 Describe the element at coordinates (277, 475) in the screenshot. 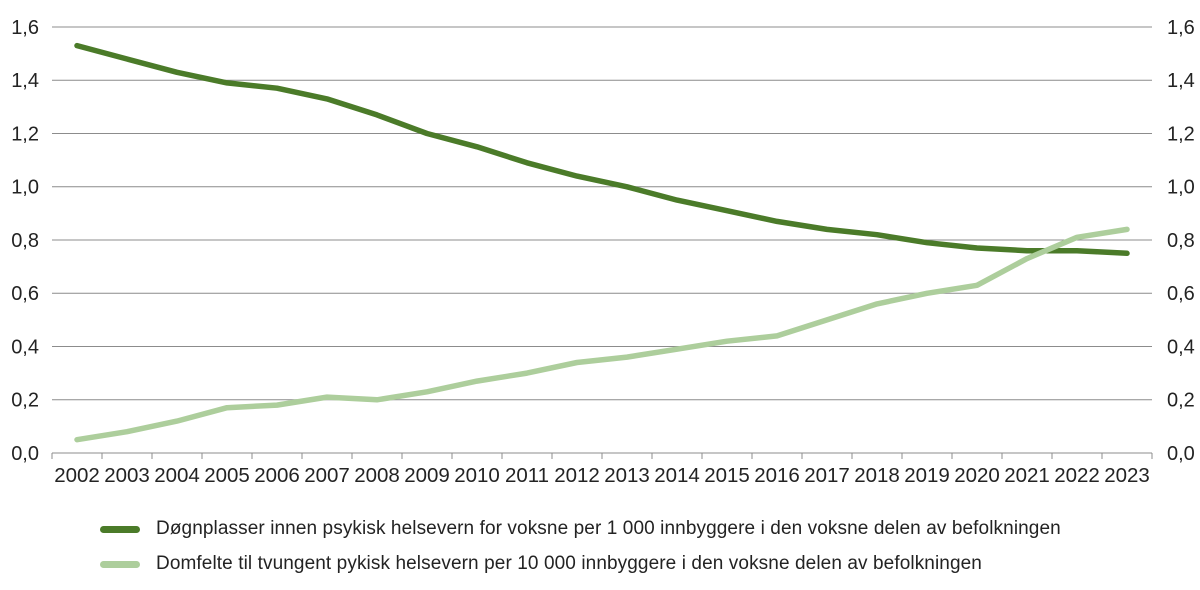

I see `x-axis-label: 2006` at that location.